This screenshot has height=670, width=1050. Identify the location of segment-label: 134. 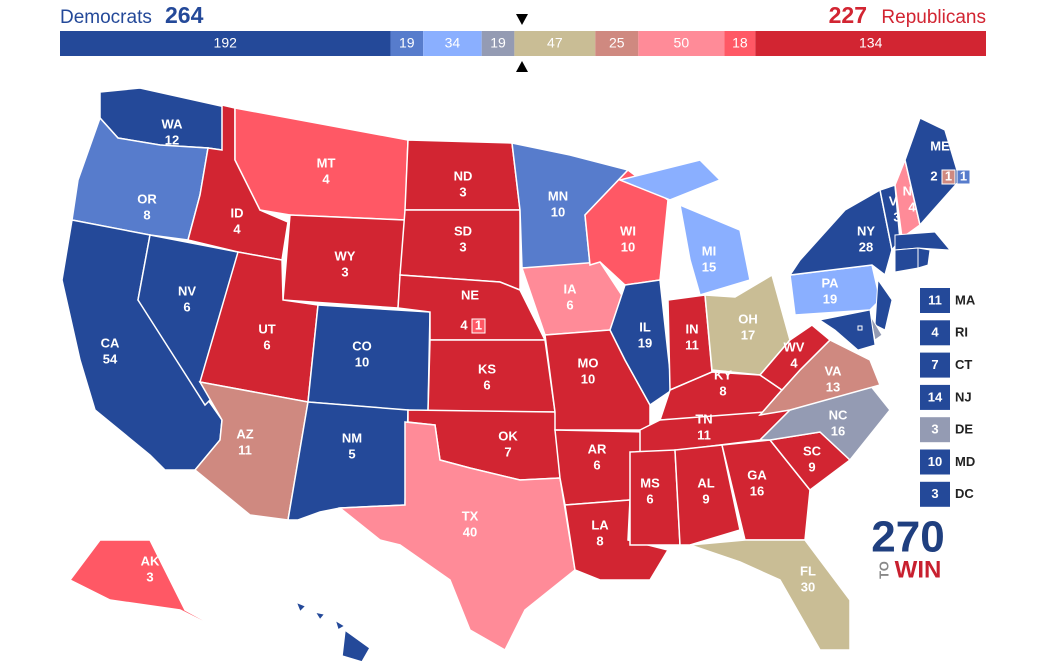
(871, 43).